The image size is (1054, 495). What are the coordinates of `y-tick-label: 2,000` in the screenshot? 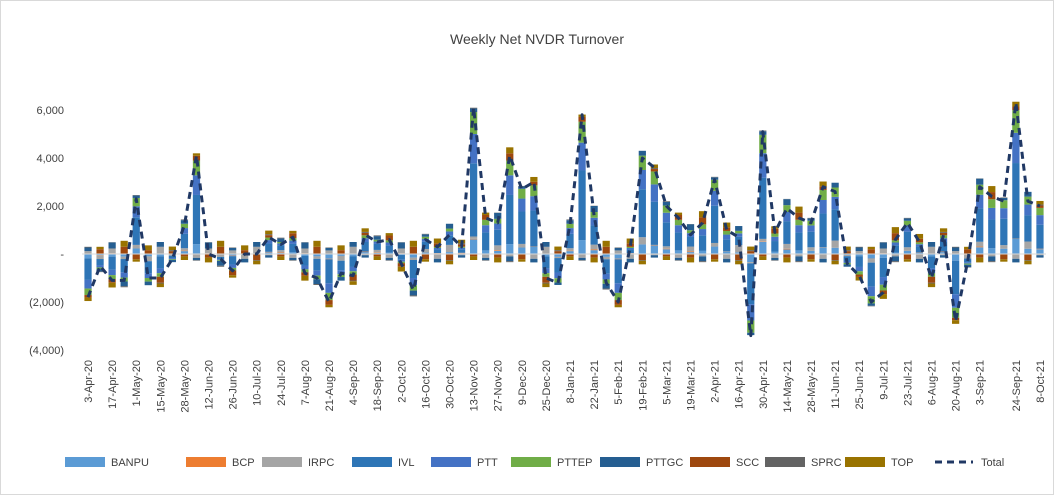 It's located at (50, 207).